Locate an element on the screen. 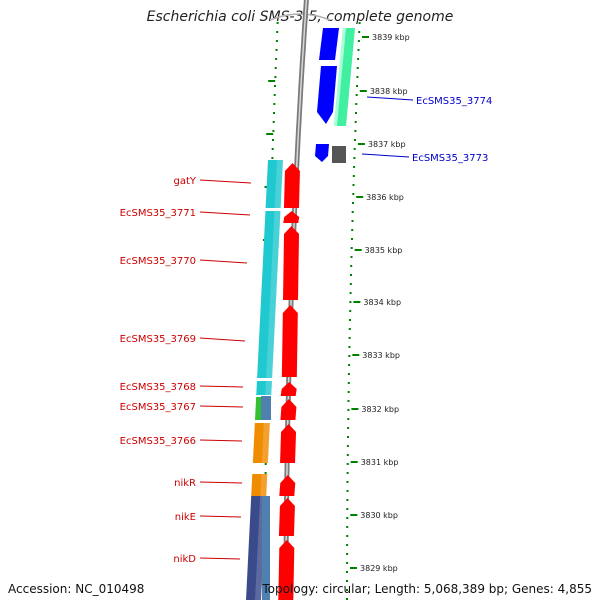  scale-tick-label: 3833 kbp is located at coordinates (381, 355).